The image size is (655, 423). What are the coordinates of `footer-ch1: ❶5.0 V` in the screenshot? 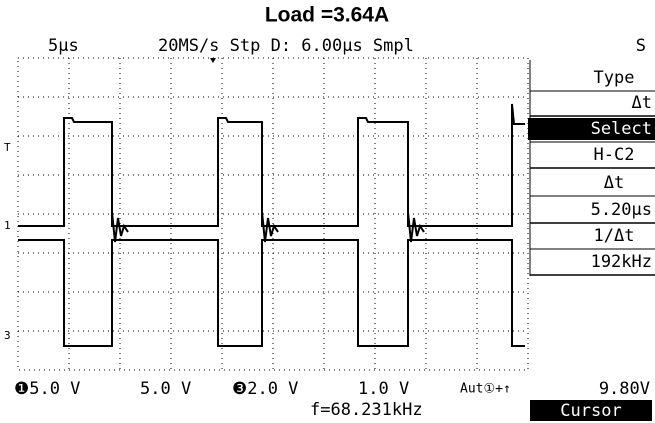 It's located at (47, 389).